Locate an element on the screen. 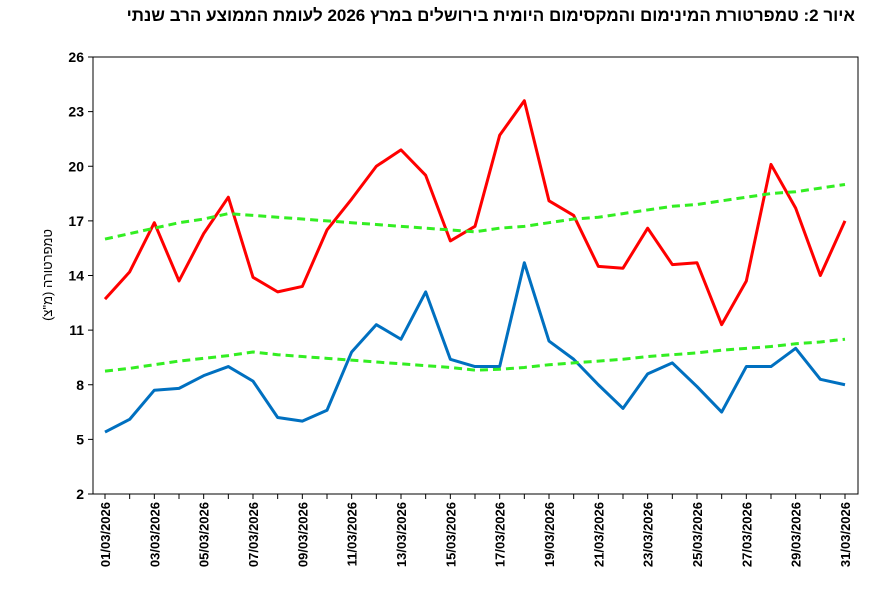 Image resolution: width=869 pixels, height=597 pixels. x-tick-label: 13/03/2026 is located at coordinates (401, 534).